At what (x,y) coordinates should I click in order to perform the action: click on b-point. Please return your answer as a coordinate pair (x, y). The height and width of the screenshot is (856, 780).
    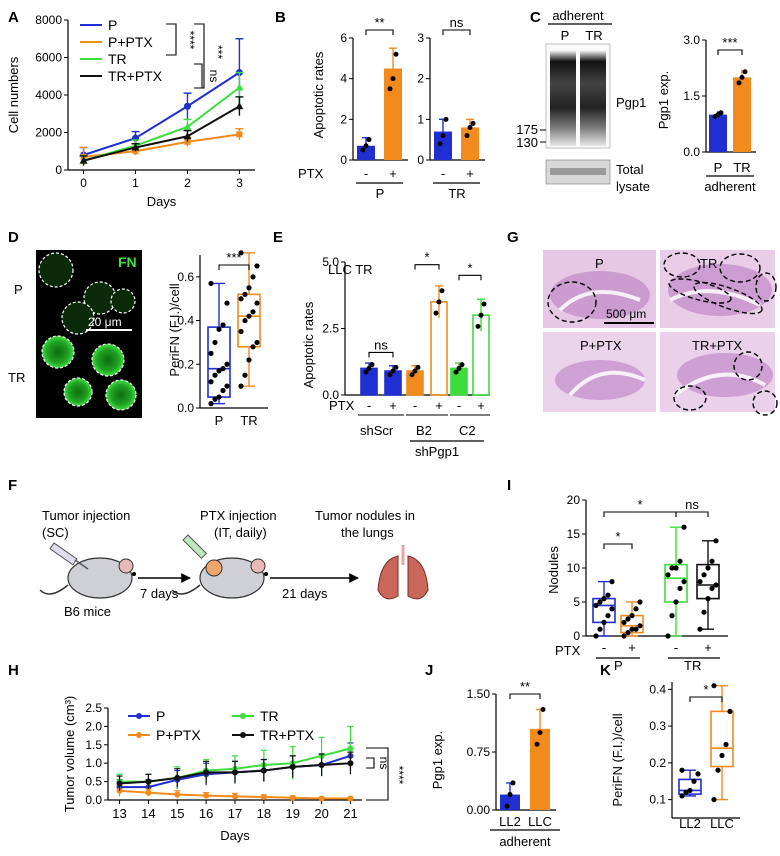
    Looking at the image, I should click on (446, 119).